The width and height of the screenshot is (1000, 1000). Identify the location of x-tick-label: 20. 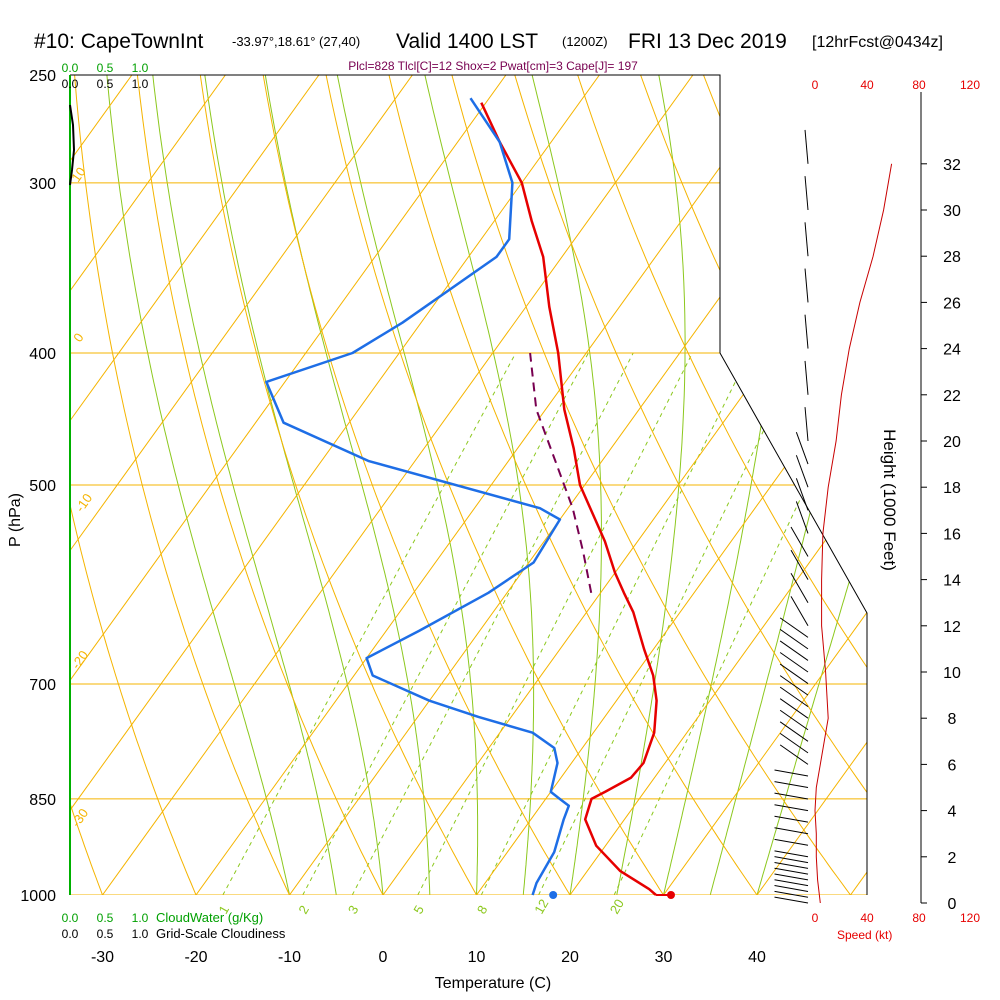
(570, 957).